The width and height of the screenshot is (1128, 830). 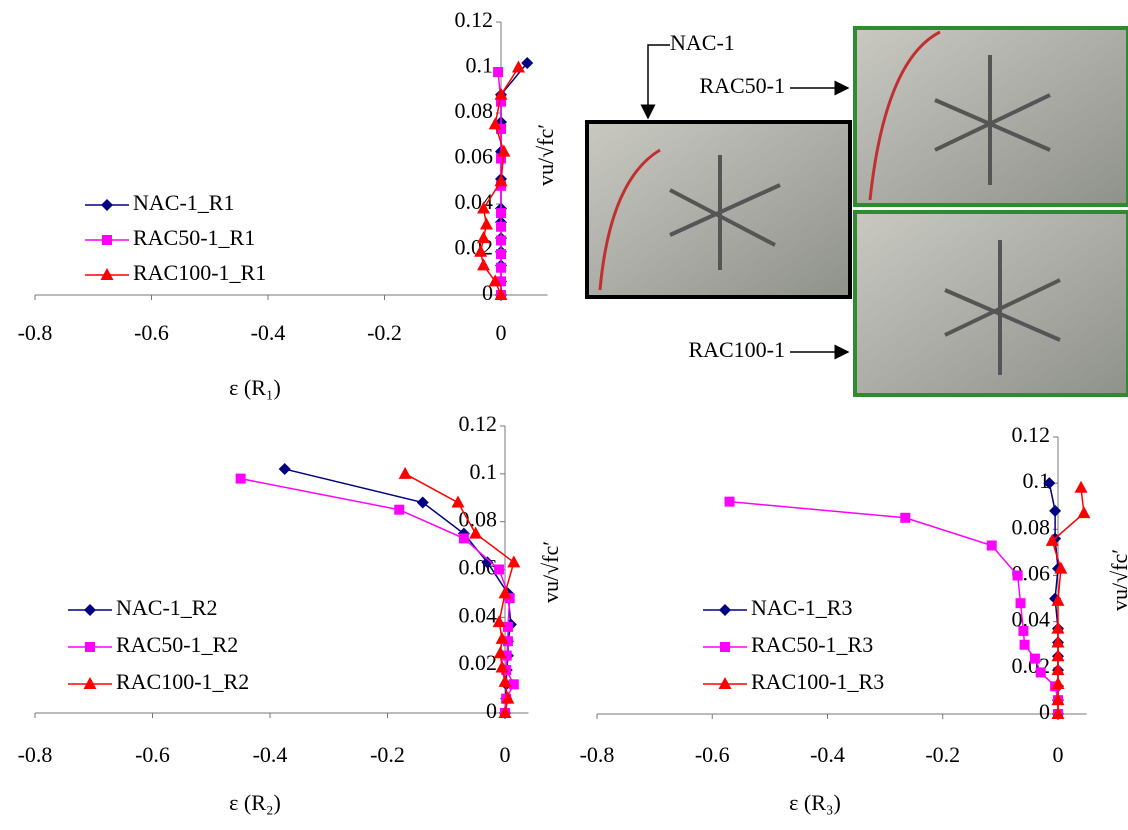 I want to click on legend-label: RAC50-1_R1, so click(x=194, y=237).